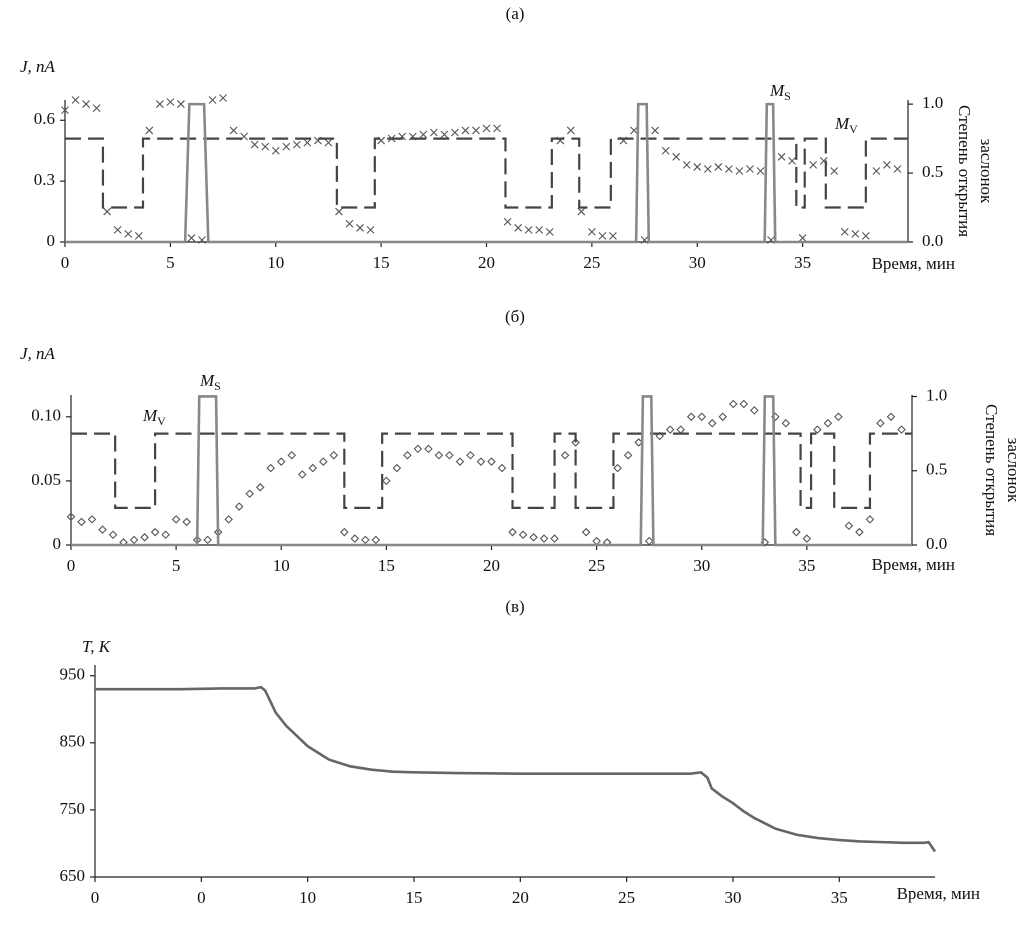 The height and width of the screenshot is (931, 1031). Describe the element at coordinates (210, 382) in the screenshot. I see `annotation: MS` at that location.